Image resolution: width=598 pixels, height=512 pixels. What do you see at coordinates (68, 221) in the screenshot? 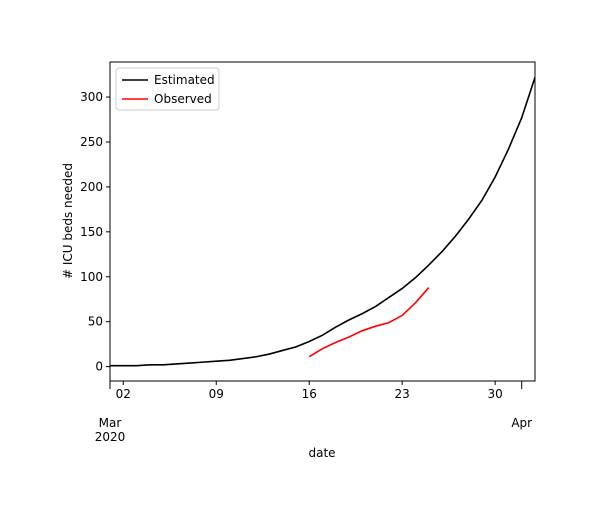
I see `y-axis-label: # ICU beds needed` at bounding box center [68, 221].